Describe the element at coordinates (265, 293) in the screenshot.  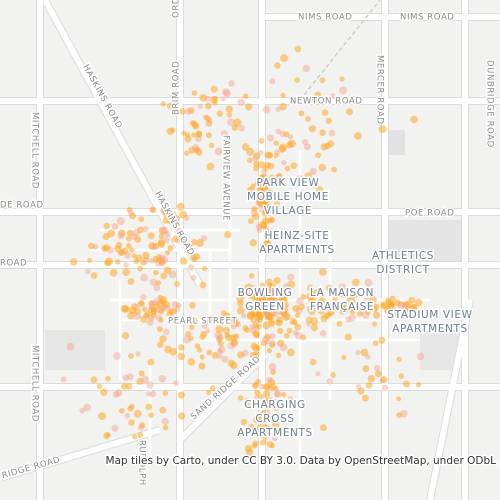
I see `place-label: BOWLING` at that location.